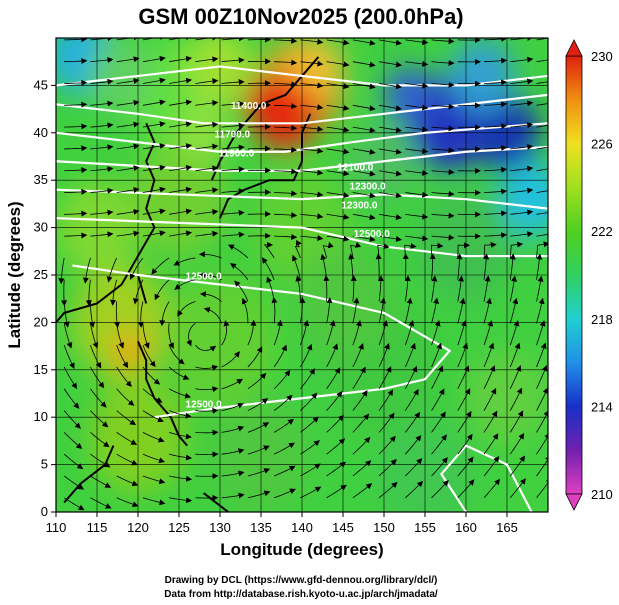 The image size is (619, 605). What do you see at coordinates (44, 511) in the screenshot?
I see `y-tick-label: 0` at bounding box center [44, 511].